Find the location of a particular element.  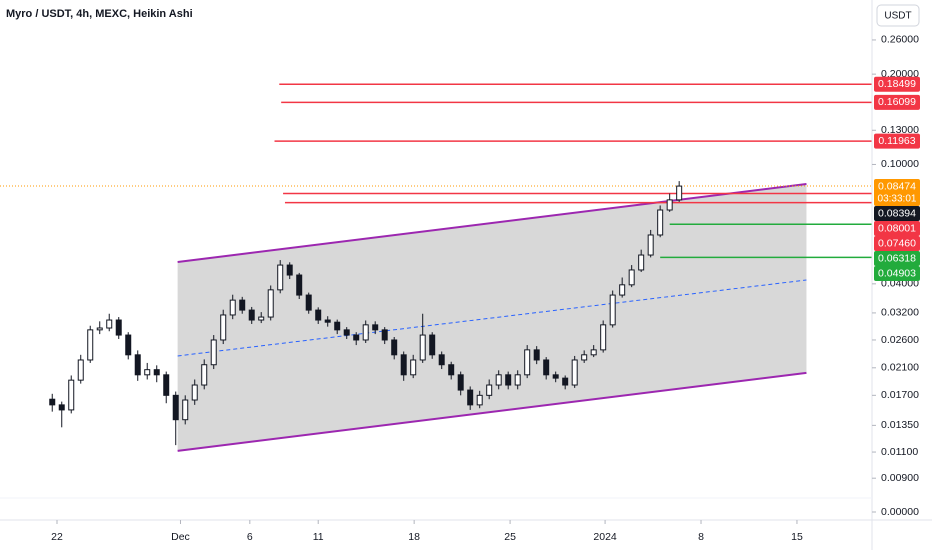

price-label: 0.06318 is located at coordinates (897, 258).